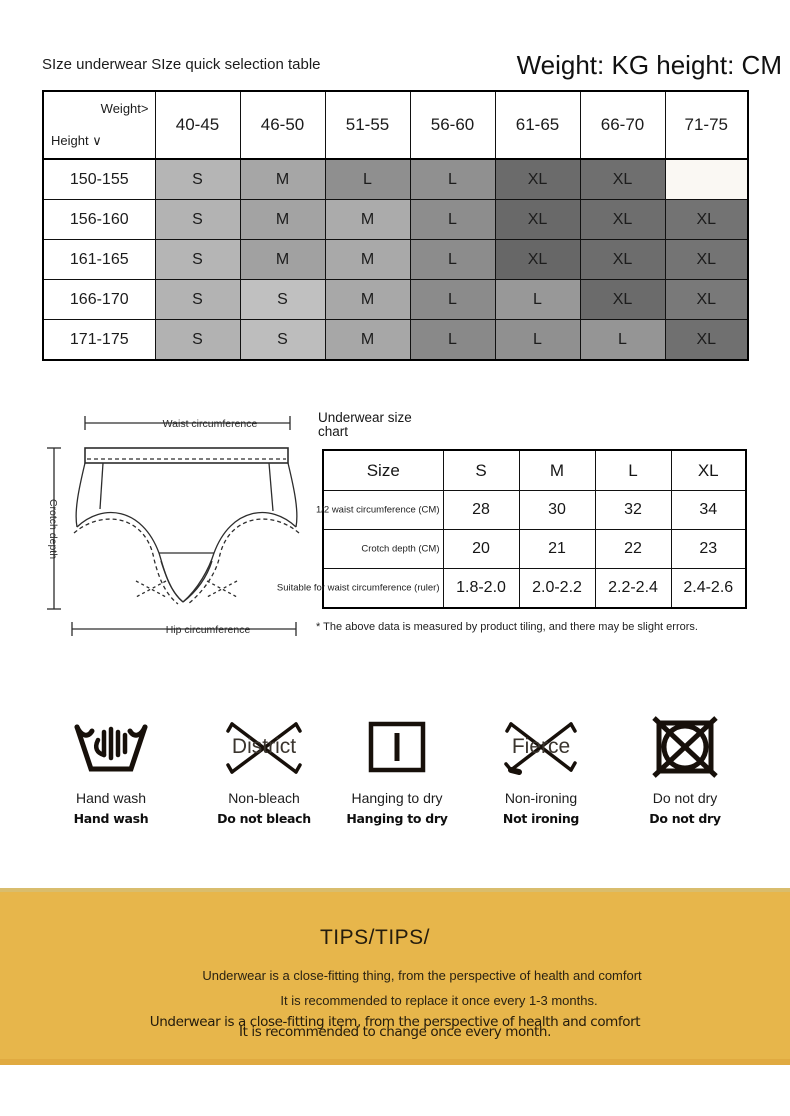 This screenshot has height=1116, width=790. What do you see at coordinates (633, 549) in the screenshot?
I see `chart-value: 22` at bounding box center [633, 549].